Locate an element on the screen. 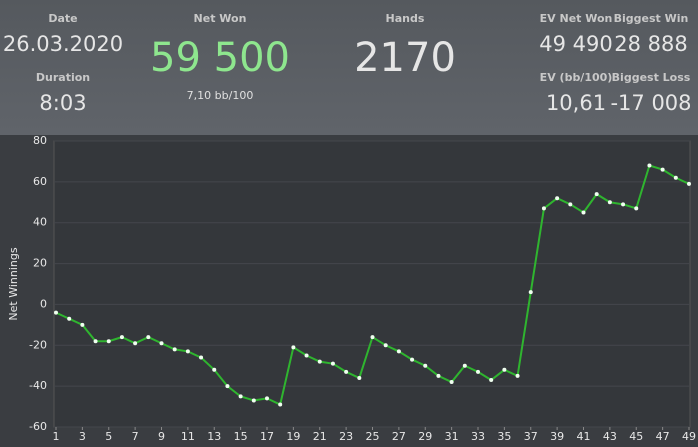  x-tick-label: 41 is located at coordinates (584, 436).